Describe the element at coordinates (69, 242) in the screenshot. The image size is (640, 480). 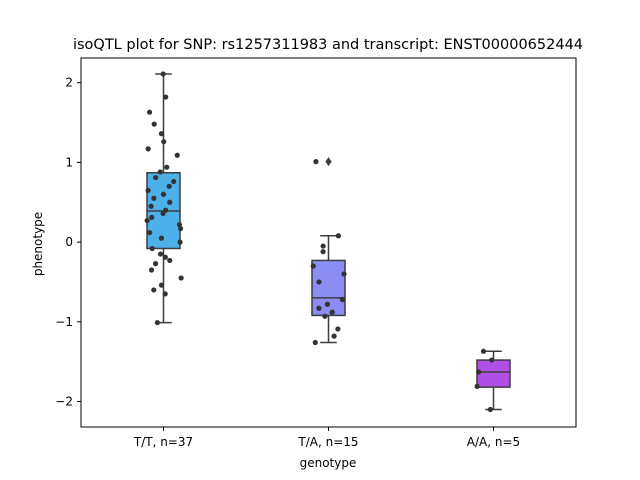
I see `y-tick-label: 0` at that location.